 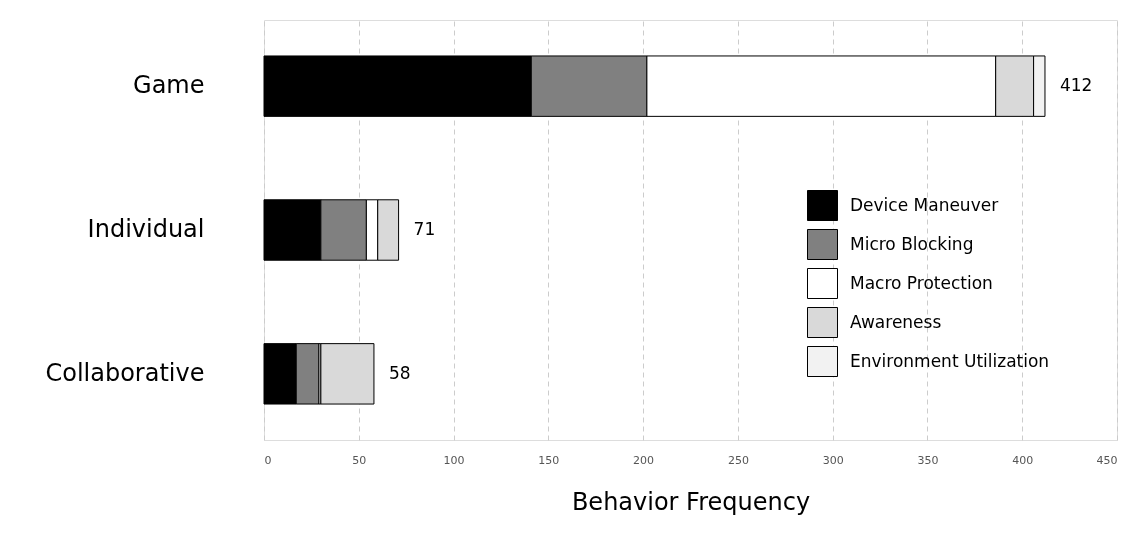 What do you see at coordinates (399, 372) in the screenshot?
I see `total-label: 58` at bounding box center [399, 372].